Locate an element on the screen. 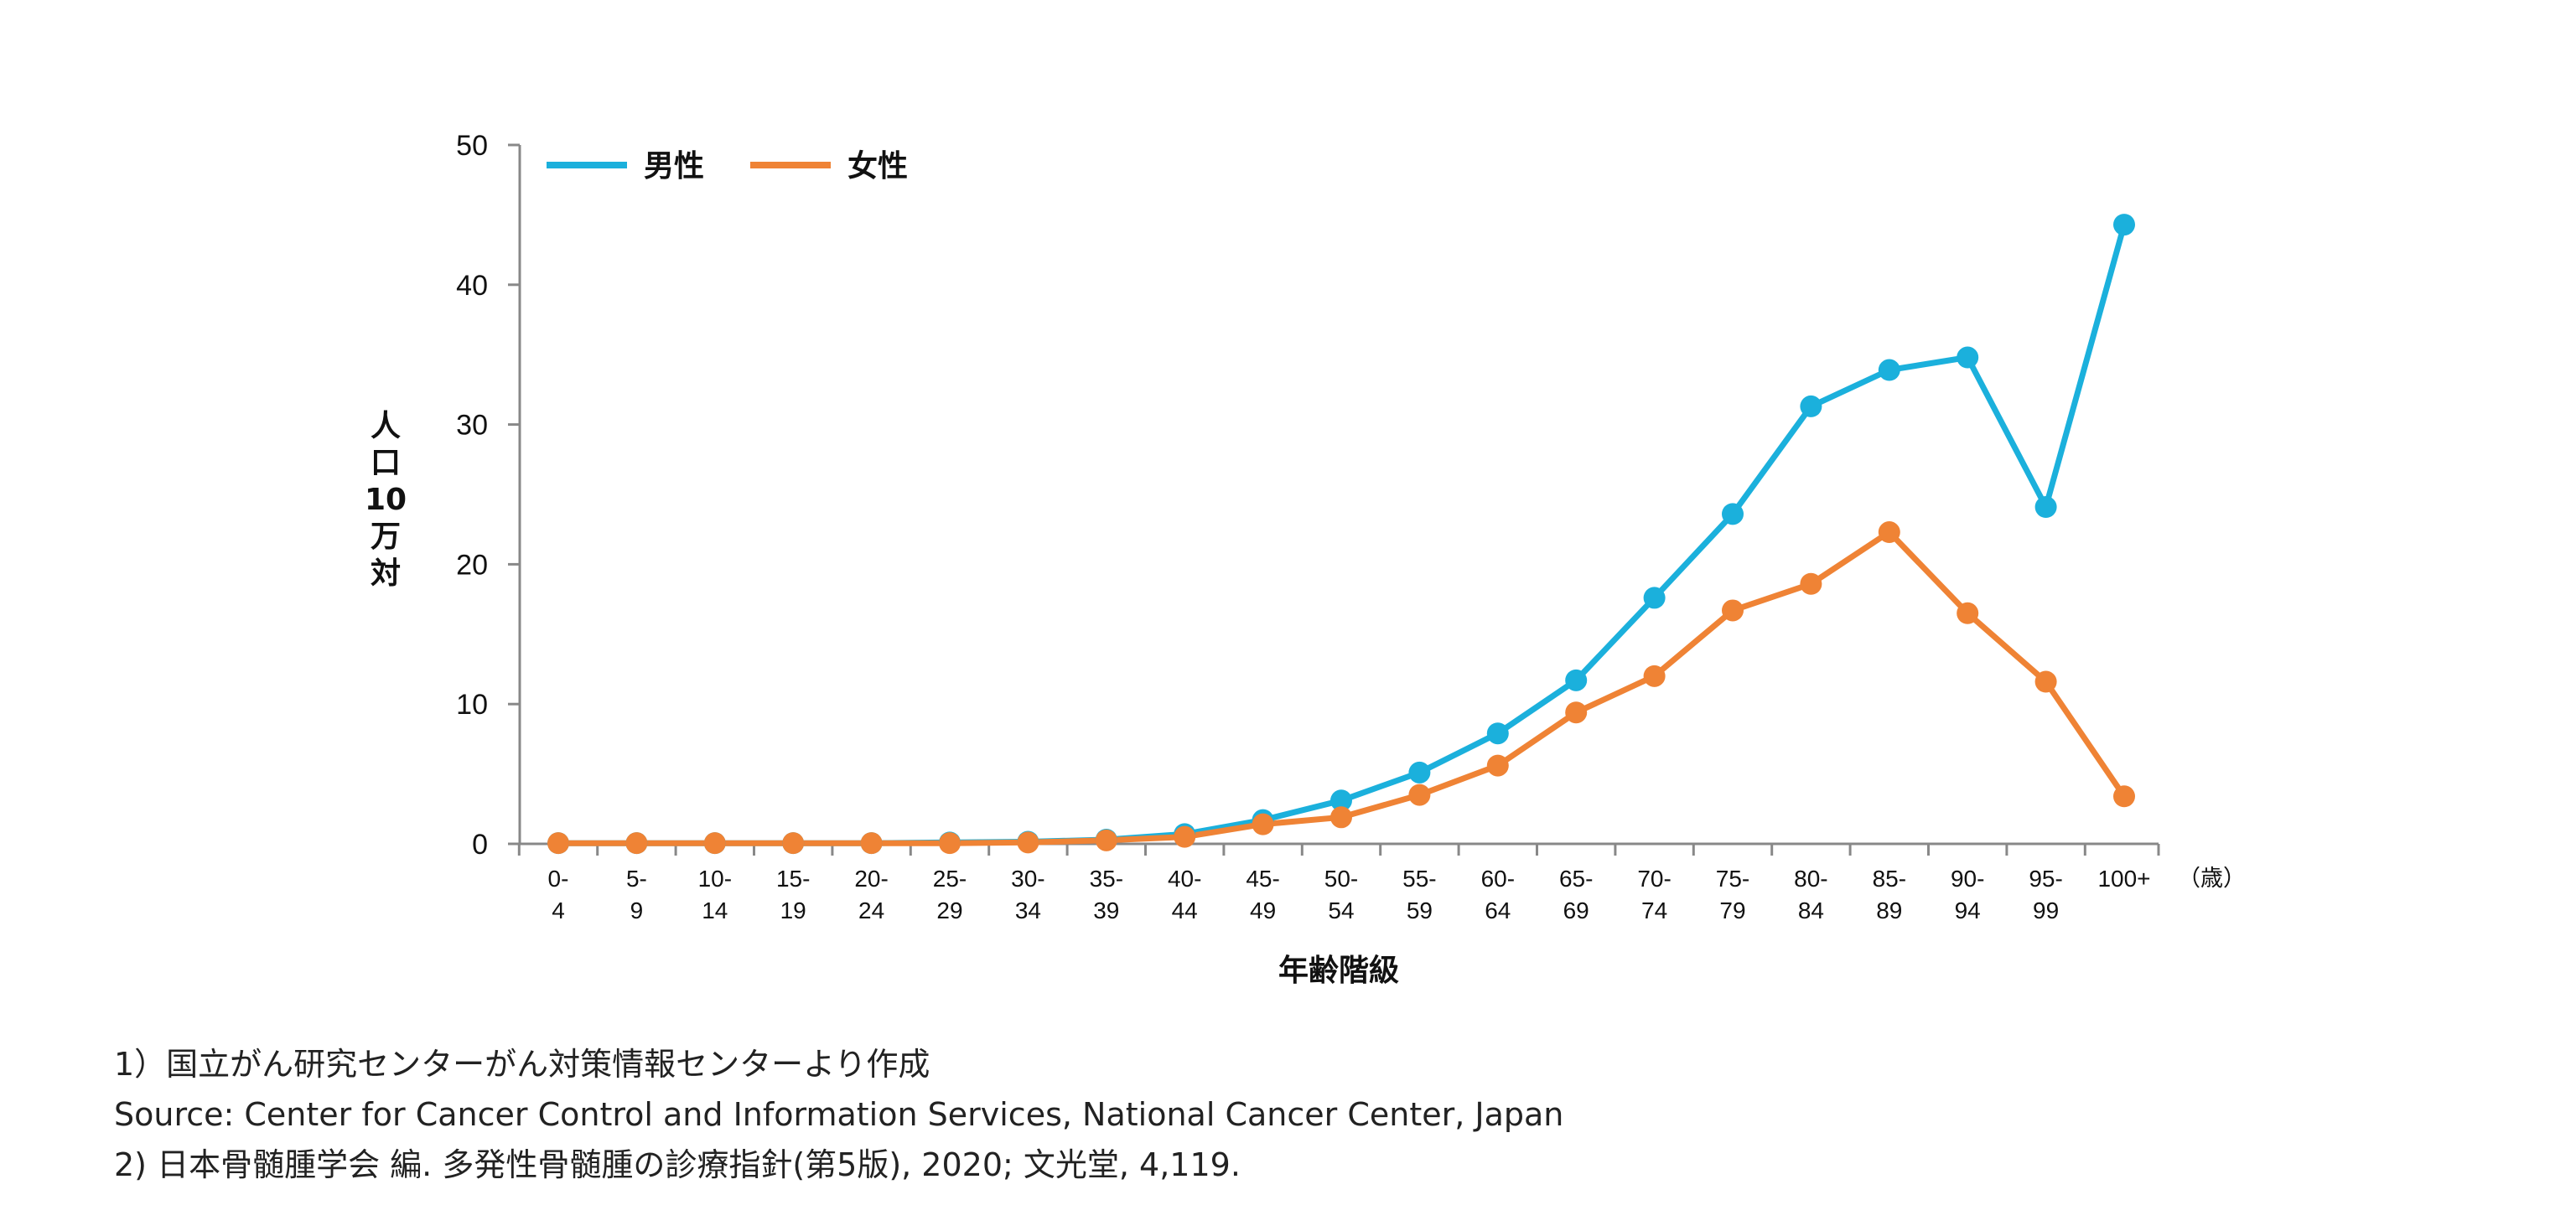 The height and width of the screenshot is (1231, 2576). x-tick-label: 55-59 is located at coordinates (1419, 895).